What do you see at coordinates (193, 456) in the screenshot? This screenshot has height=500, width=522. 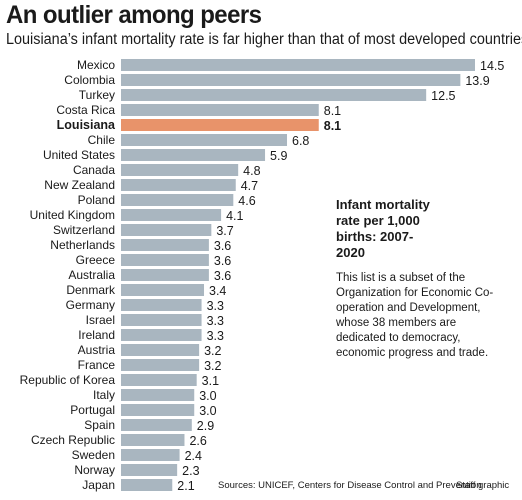 I see `value-label-sweden: 2.4` at bounding box center [193, 456].